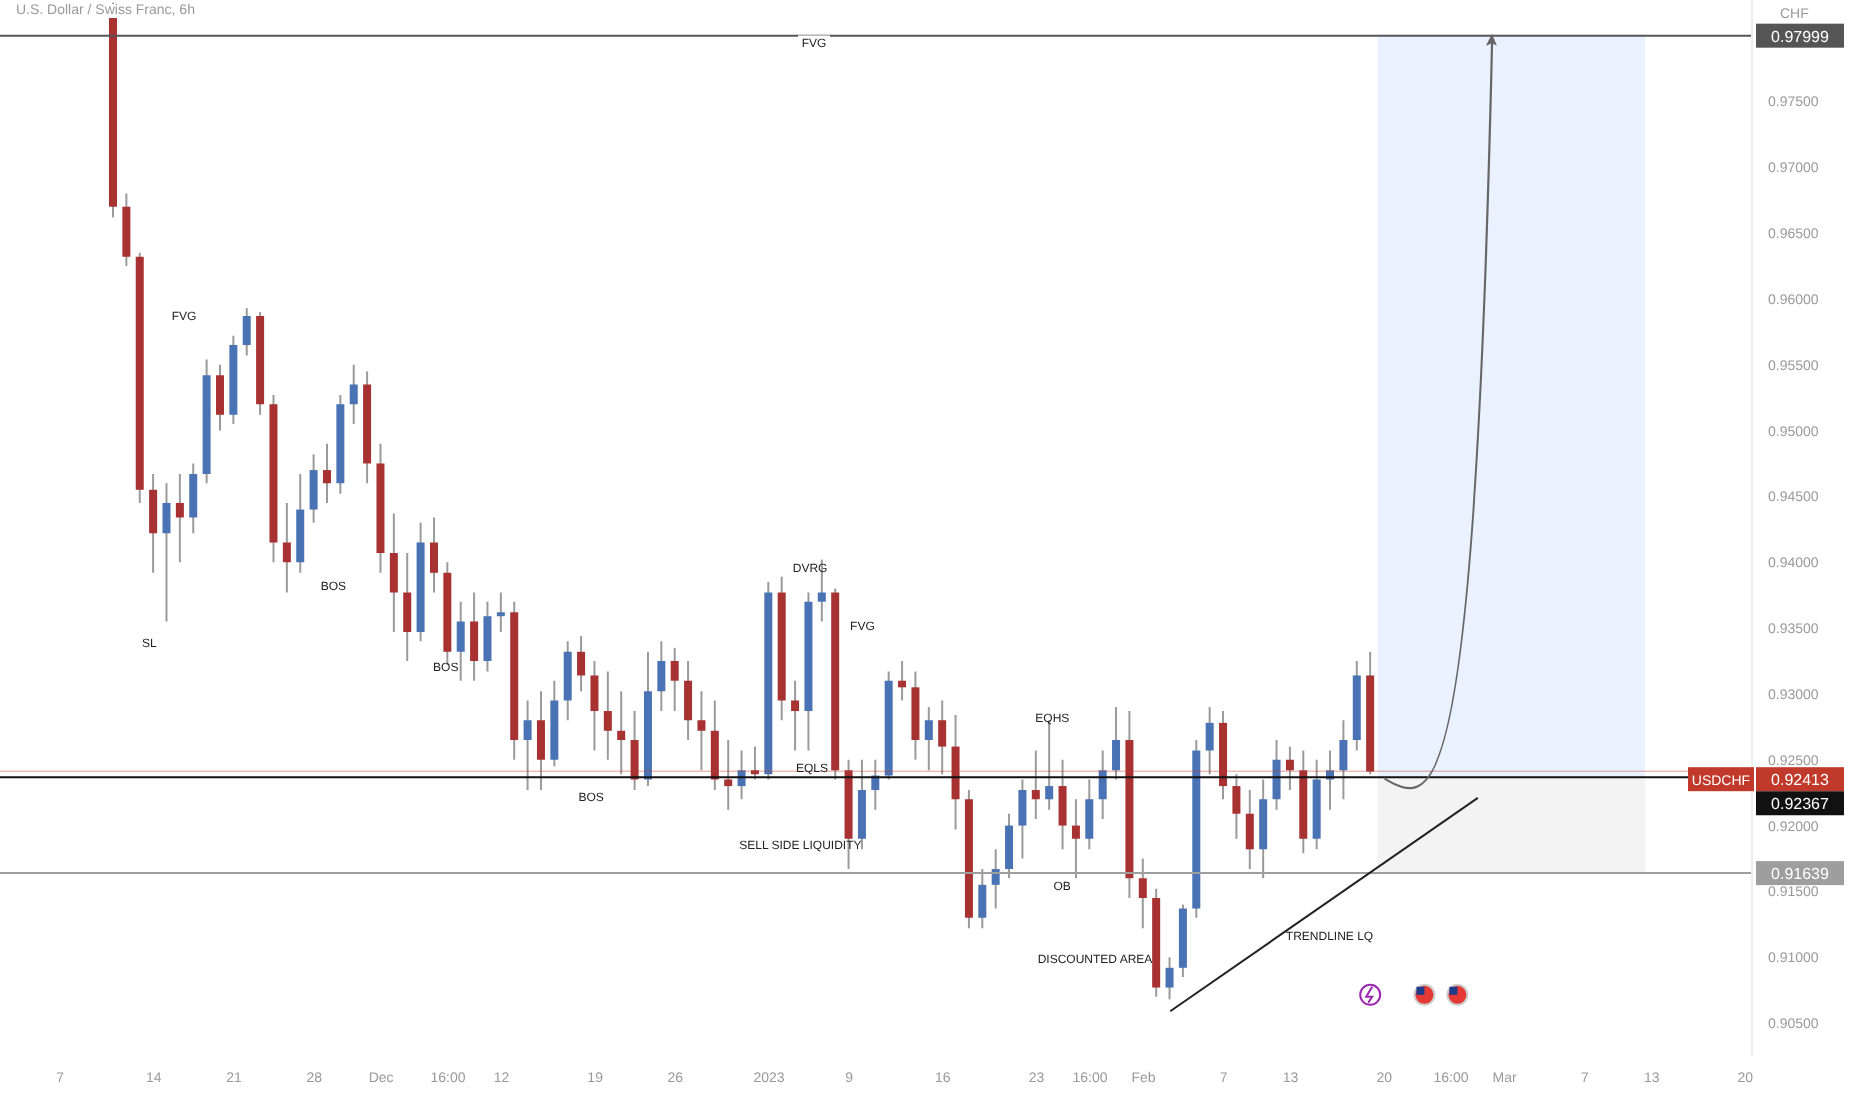 The height and width of the screenshot is (1100, 1864). I want to click on ref-line-label: 0.91639, so click(1801, 874).